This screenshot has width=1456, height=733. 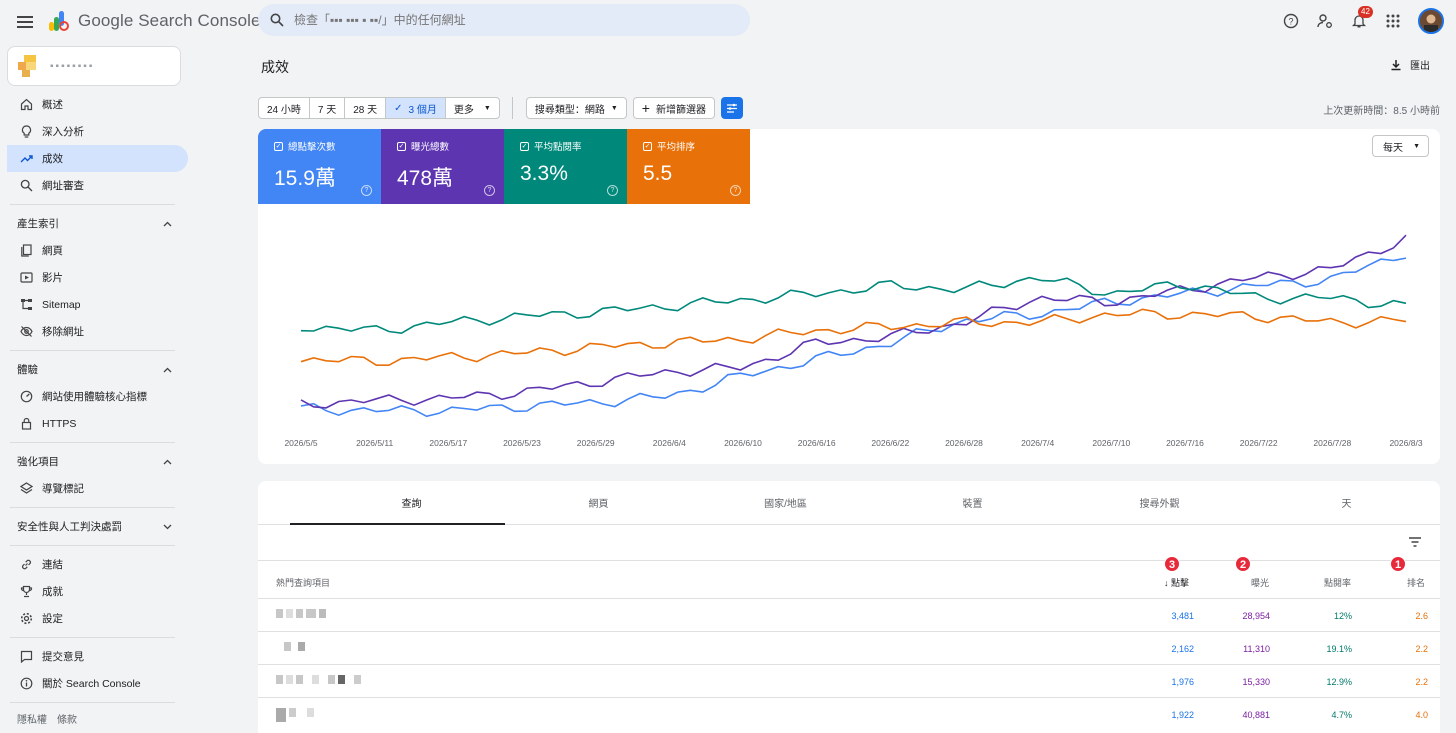 I want to click on cell-impressions: 28,954, so click(x=1256, y=616).